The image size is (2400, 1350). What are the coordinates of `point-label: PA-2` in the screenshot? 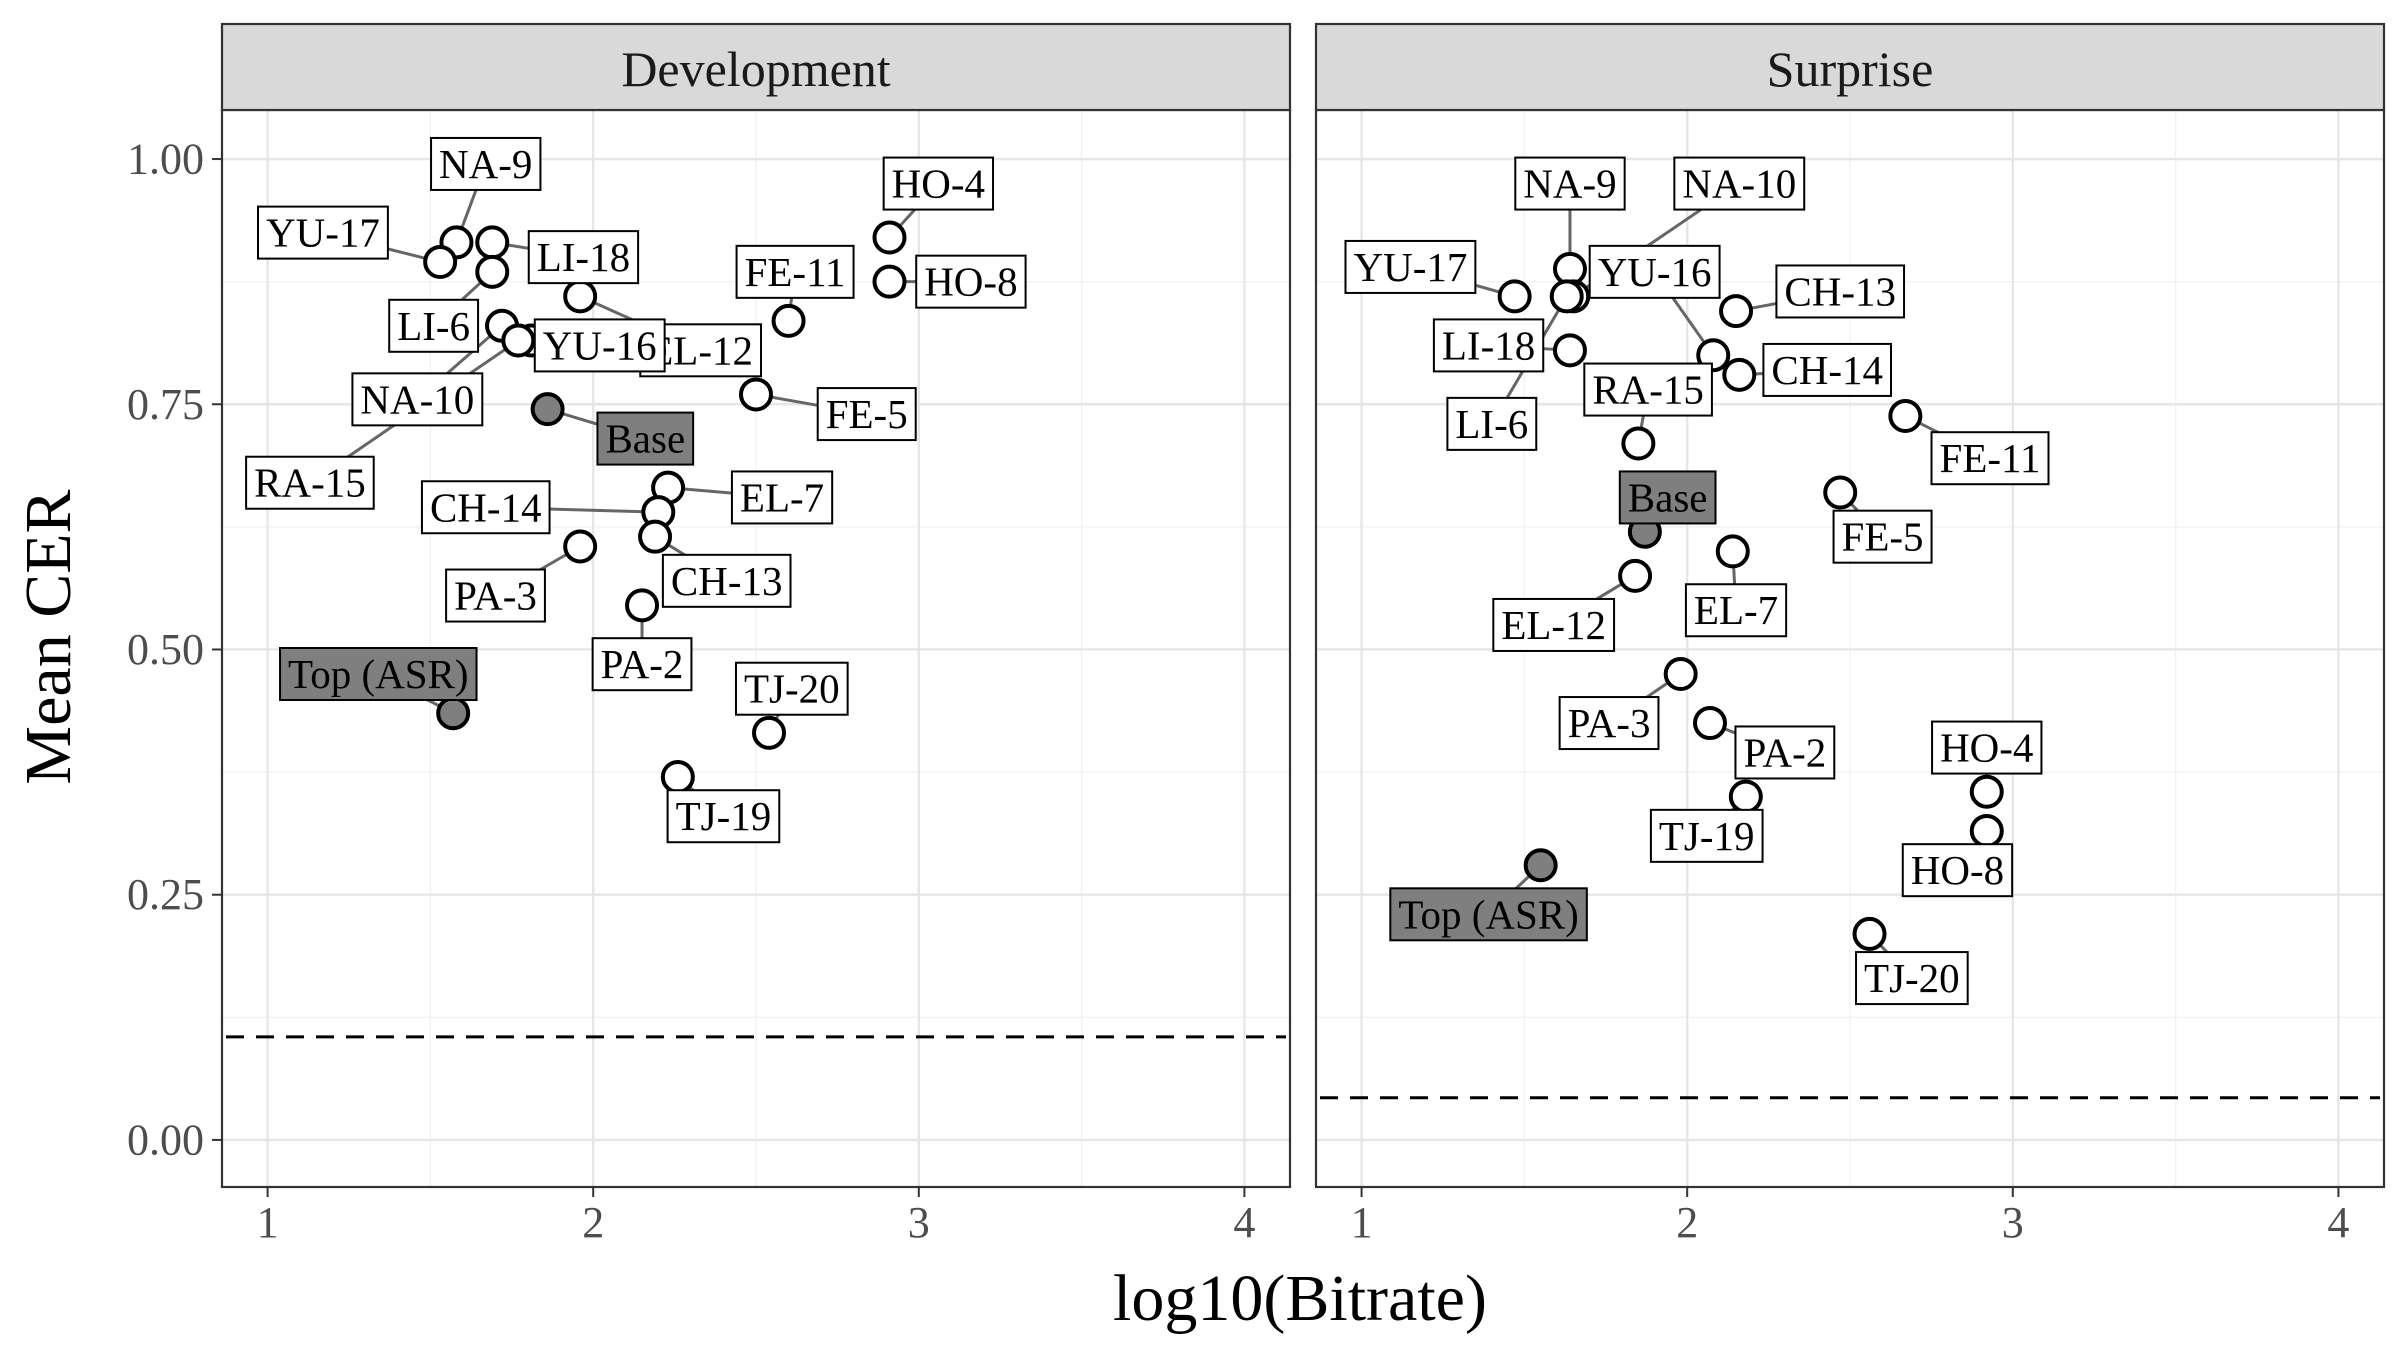 It's located at (1785, 752).